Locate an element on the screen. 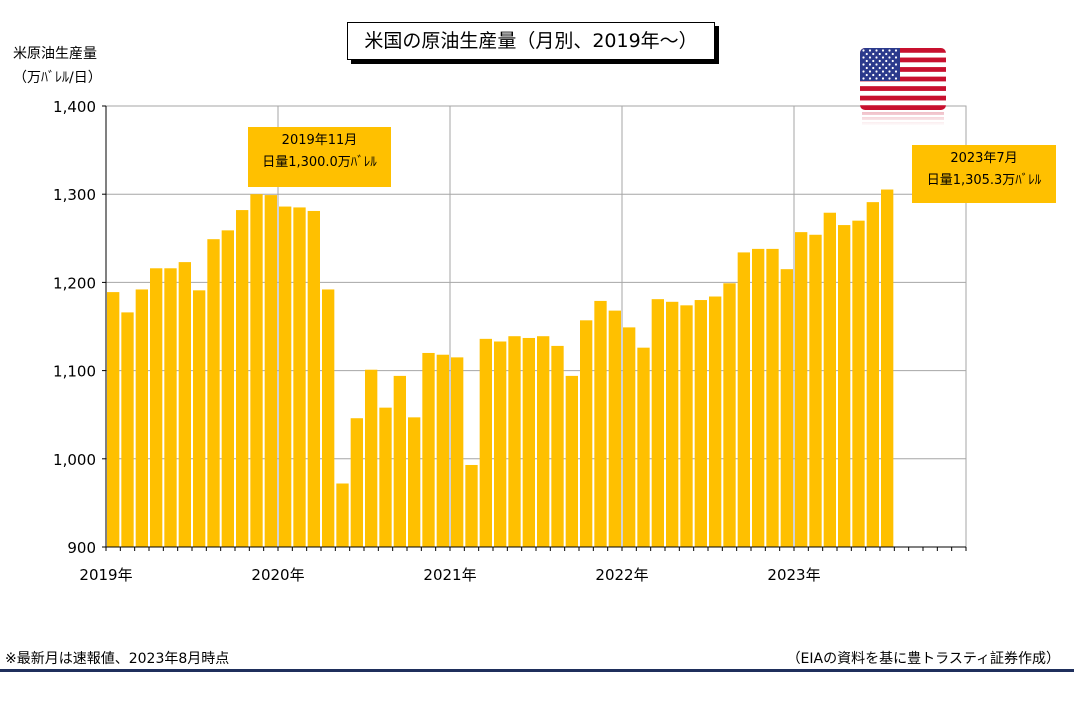 The image size is (1074, 707). y-axis-label-line2: （万ﾊﾞﾚﾙ/日） is located at coordinates (57, 78).